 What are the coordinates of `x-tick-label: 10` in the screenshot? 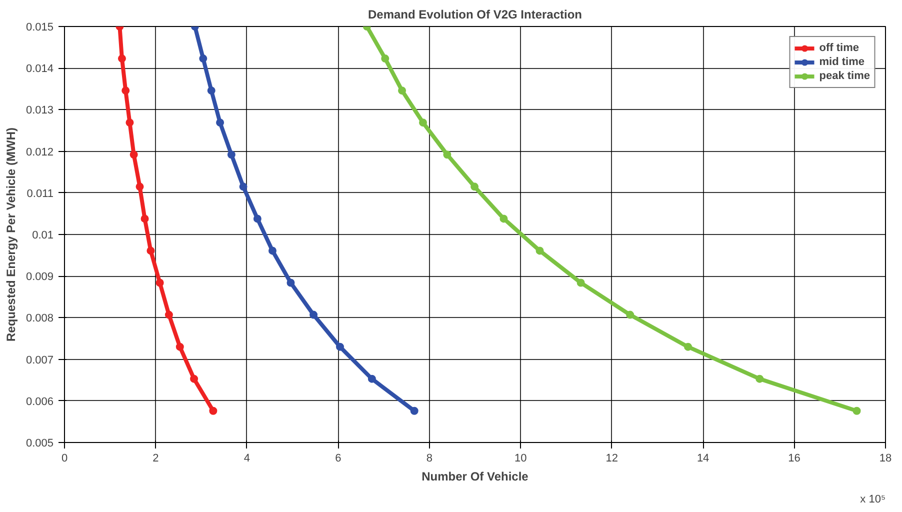 It's located at (520, 458).